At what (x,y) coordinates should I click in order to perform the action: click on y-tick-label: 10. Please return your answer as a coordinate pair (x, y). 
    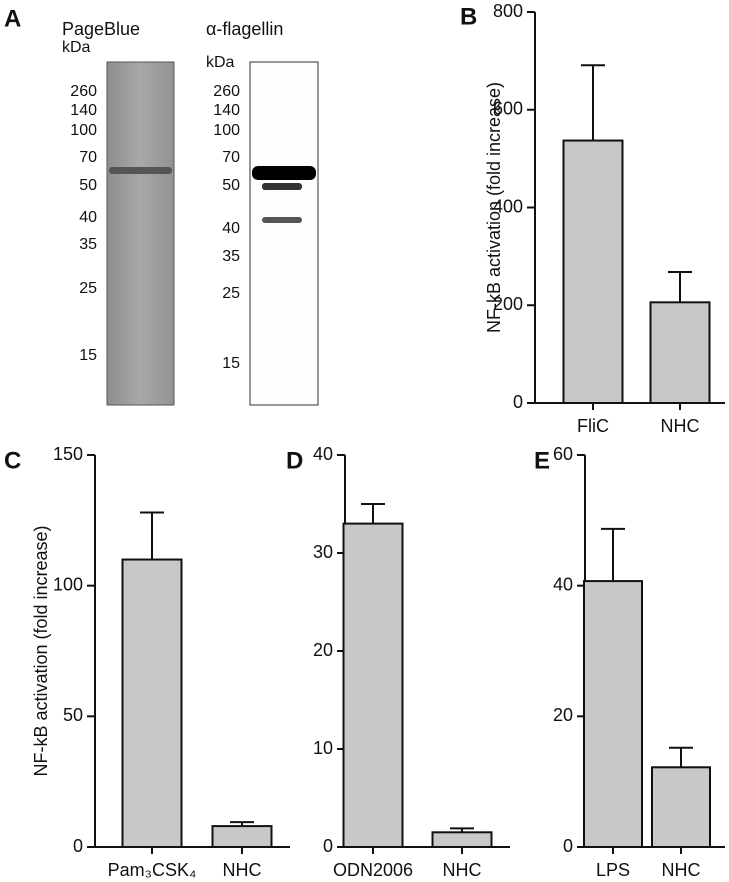
    Looking at the image, I should click on (323, 748).